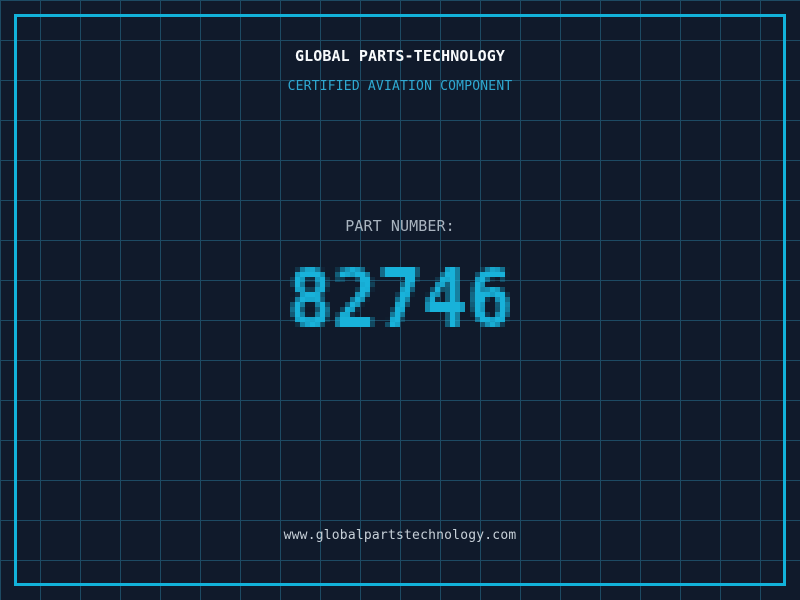  What do you see at coordinates (400, 535) in the screenshot?
I see `website-url: www.globalpartstechnology.com` at bounding box center [400, 535].